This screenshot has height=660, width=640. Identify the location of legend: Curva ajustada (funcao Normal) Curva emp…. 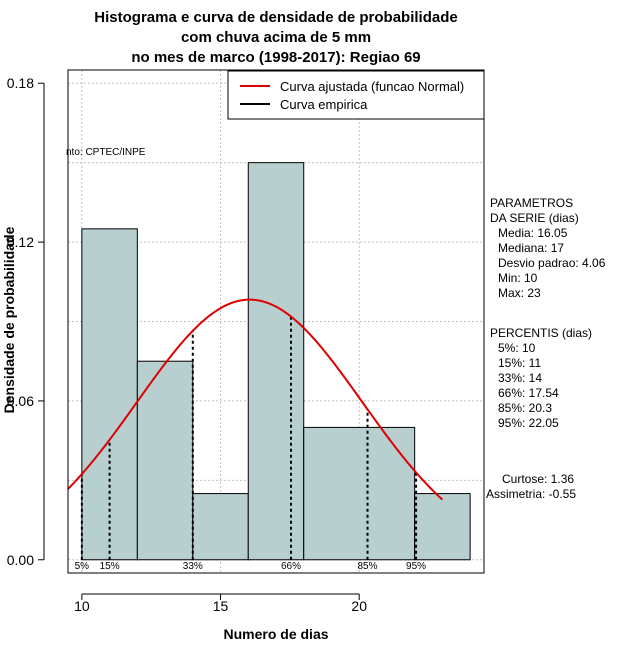
(356, 95).